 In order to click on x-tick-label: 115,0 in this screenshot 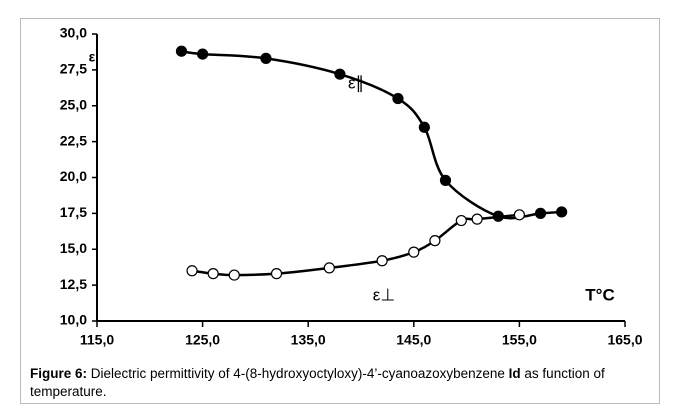, I will do `click(97, 340)`.